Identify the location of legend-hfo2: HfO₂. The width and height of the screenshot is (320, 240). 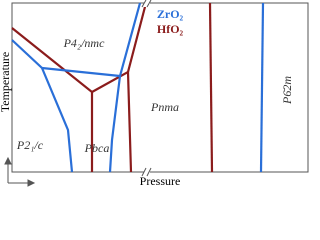
(170, 29).